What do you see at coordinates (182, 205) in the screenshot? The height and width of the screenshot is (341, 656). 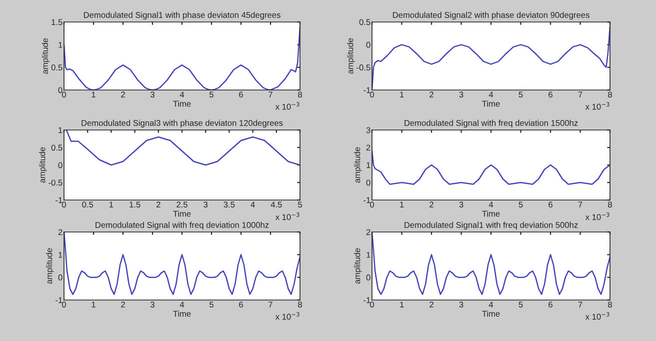 I see `x-tick-label: 2.5` at bounding box center [182, 205].